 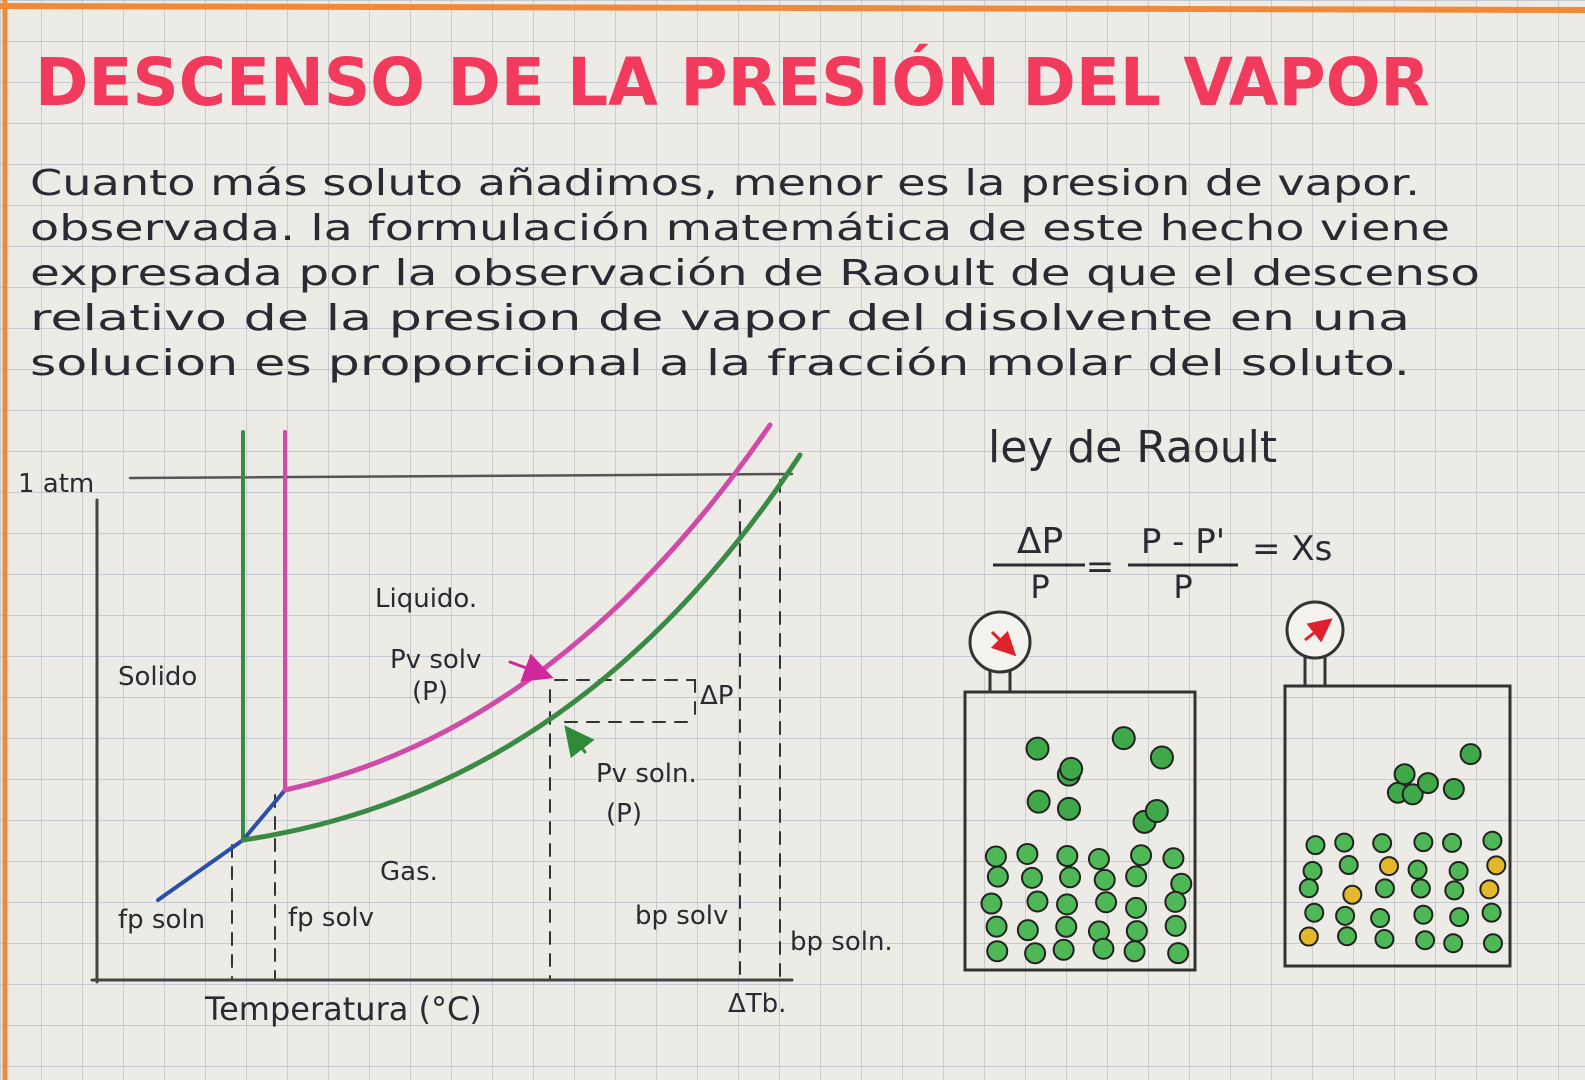 I want to click on fraction-numerator: P - P', so click(x=1183, y=542).